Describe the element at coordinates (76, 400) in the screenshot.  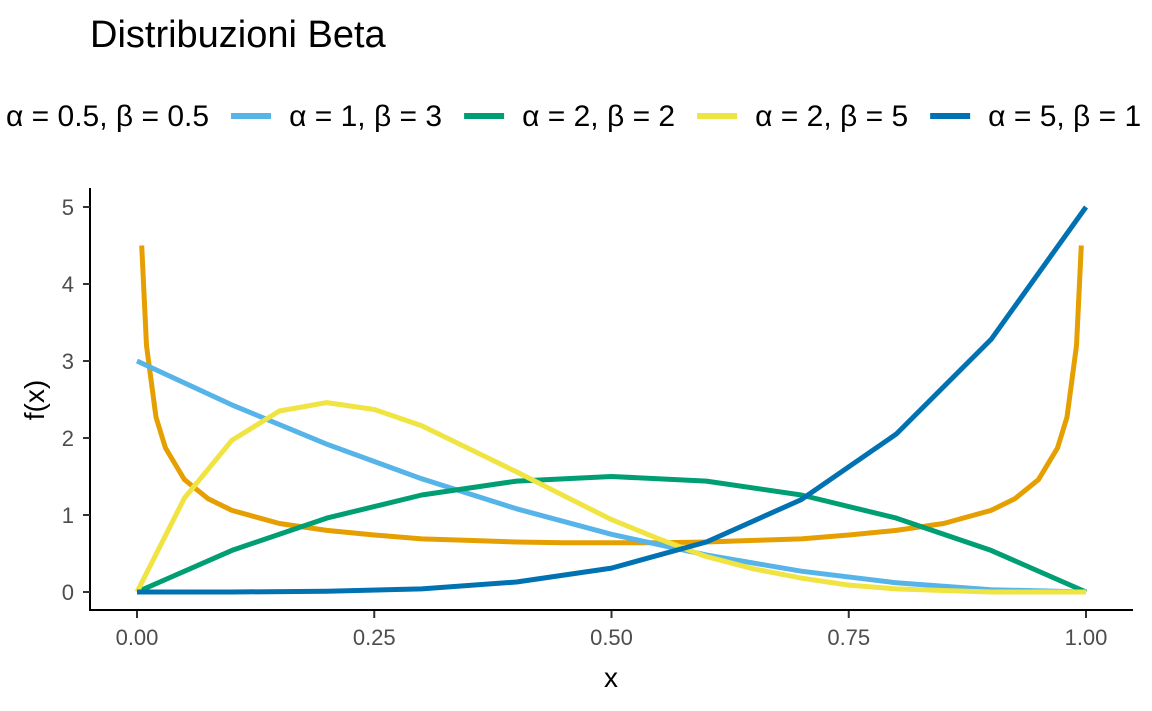
I see `y-axis-ticks: 0 1 2 3 4 5` at that location.